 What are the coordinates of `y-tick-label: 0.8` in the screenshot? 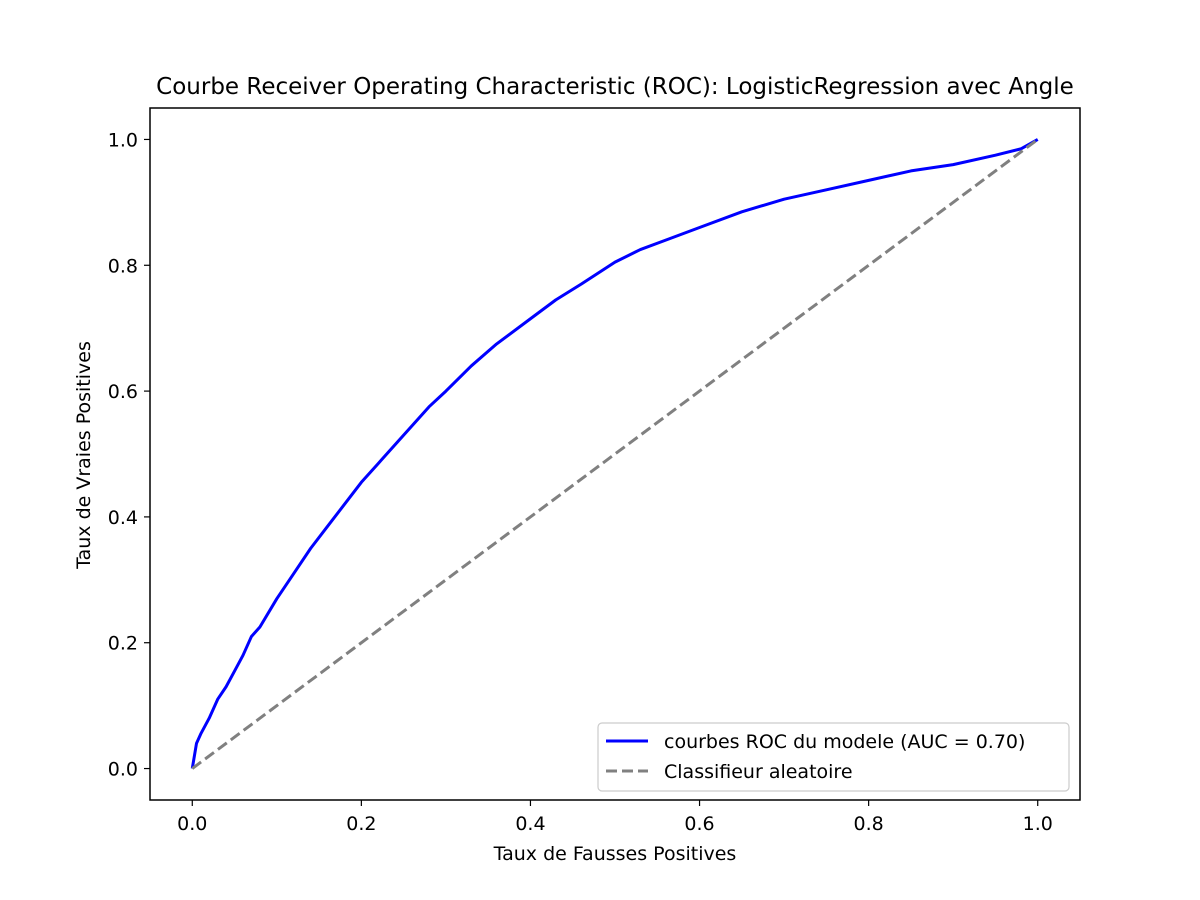 It's located at (123, 266).